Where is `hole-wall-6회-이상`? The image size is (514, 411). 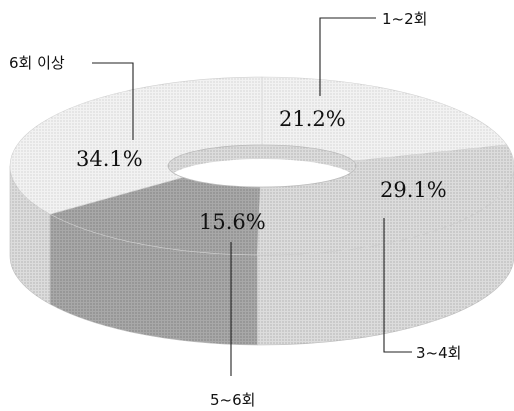
hole-wall-6회-이상 is located at coordinates (215, 162).